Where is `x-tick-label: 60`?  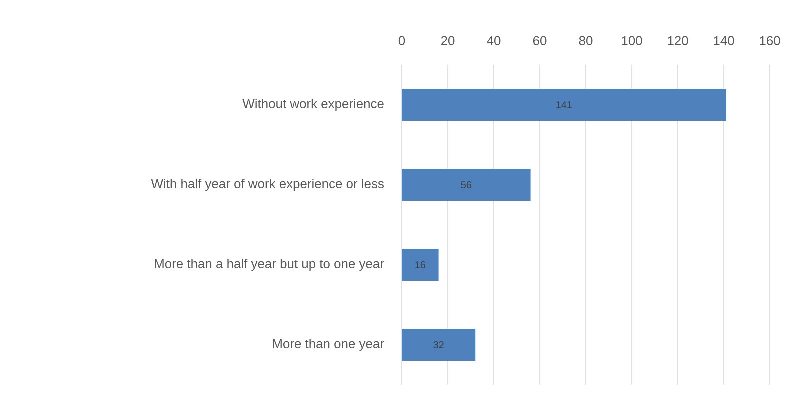 x-tick-label: 60 is located at coordinates (540, 41).